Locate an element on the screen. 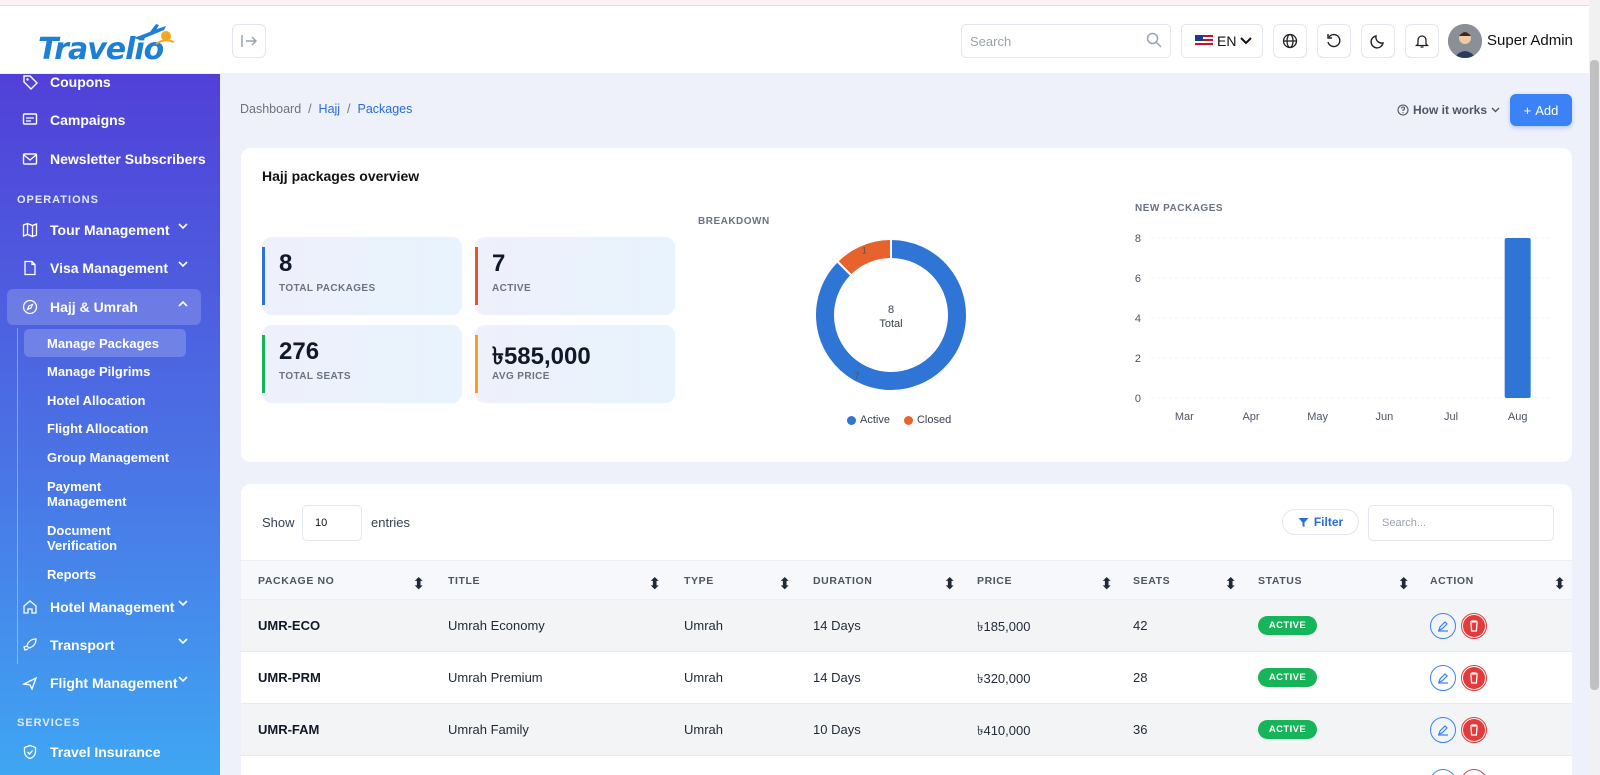 This screenshot has width=1600, height=775. filter-button: Filter is located at coordinates (1320, 522).